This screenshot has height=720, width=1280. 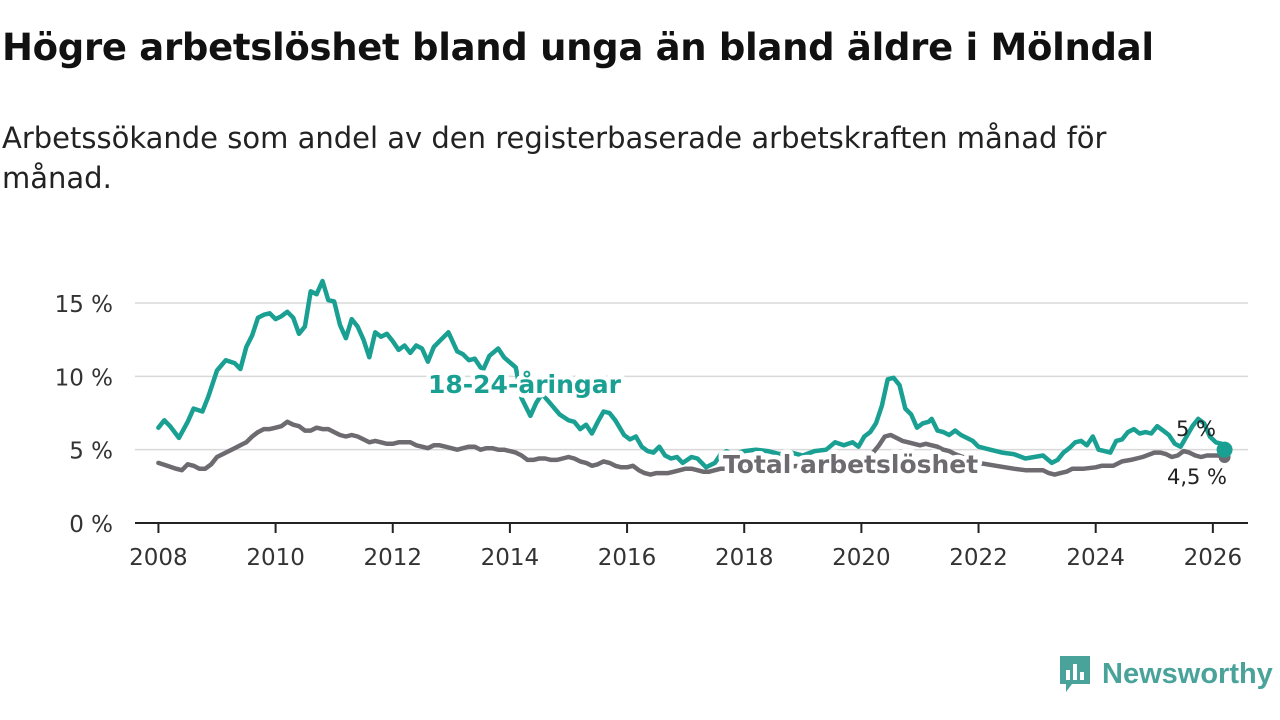 I want to click on end-label-youth: 5 %, so click(x=1196, y=429).